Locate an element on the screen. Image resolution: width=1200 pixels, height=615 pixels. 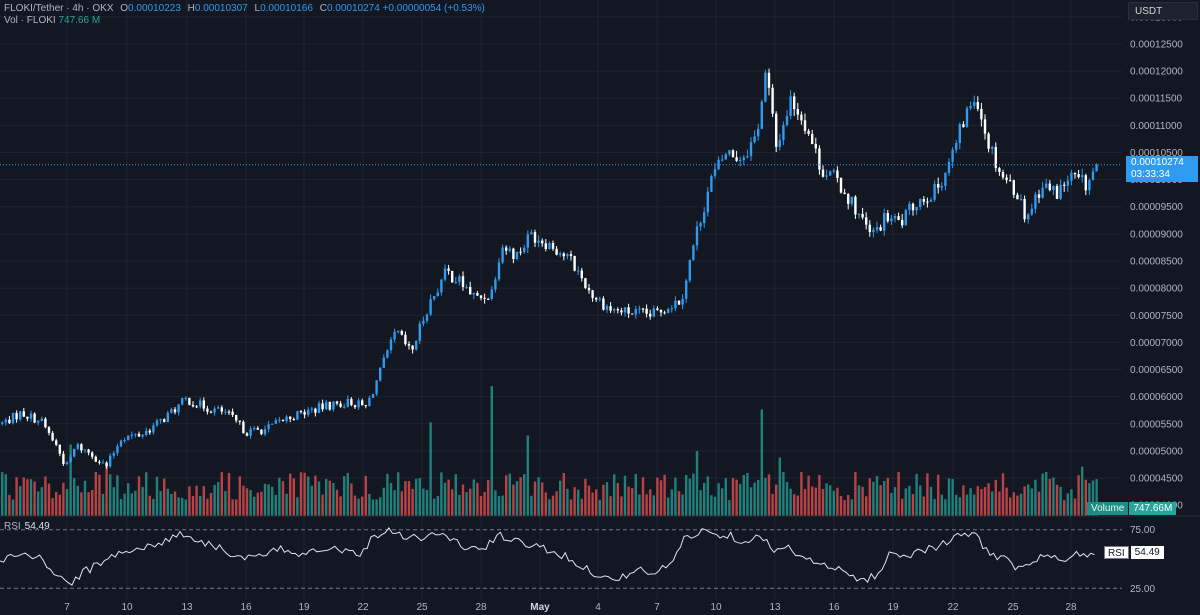
date-tick: May is located at coordinates (540, 607).